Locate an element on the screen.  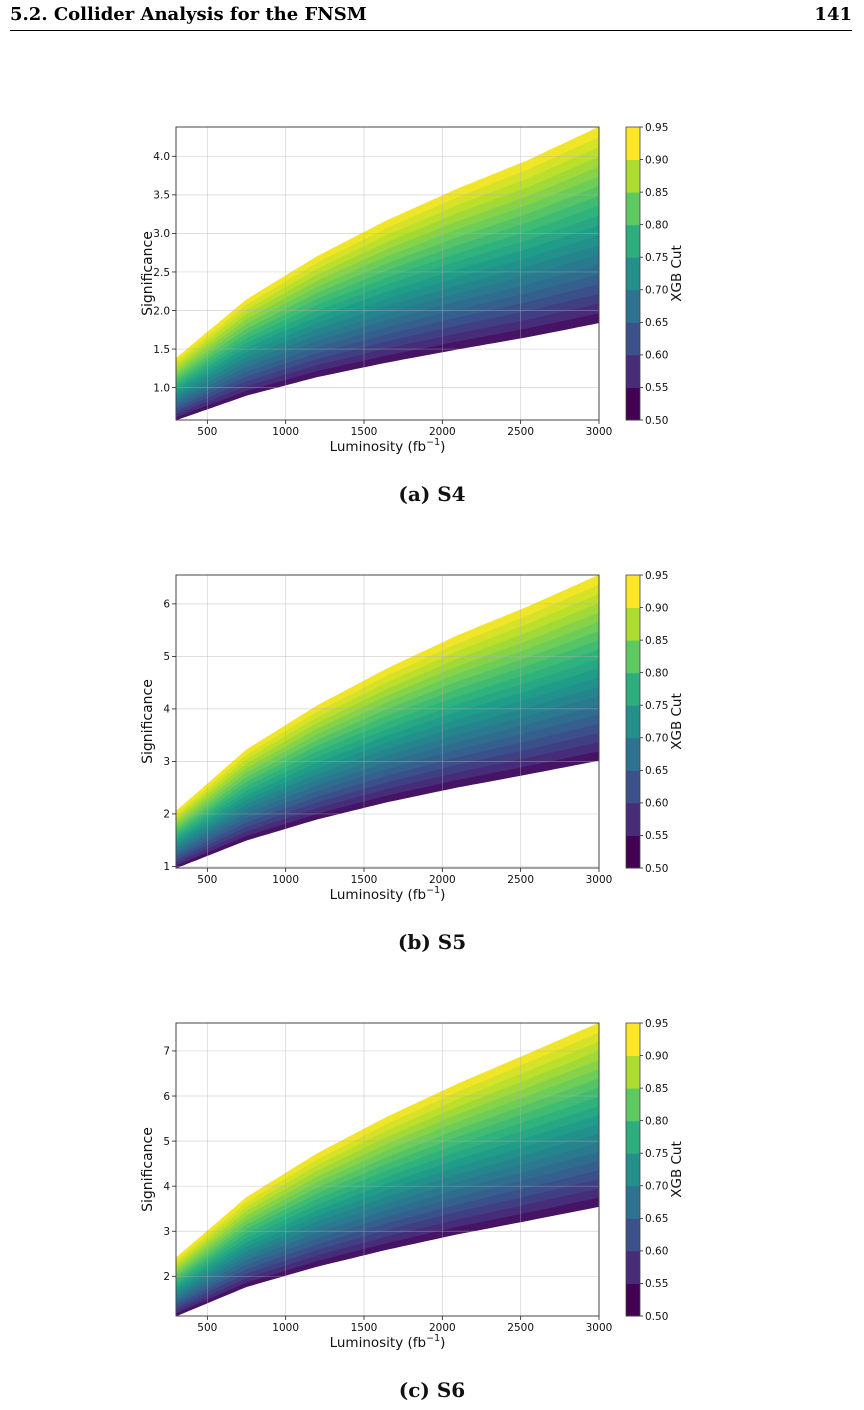
section-title: 5.2. Collider Analysis for the FNSM is located at coordinates (188, 14).